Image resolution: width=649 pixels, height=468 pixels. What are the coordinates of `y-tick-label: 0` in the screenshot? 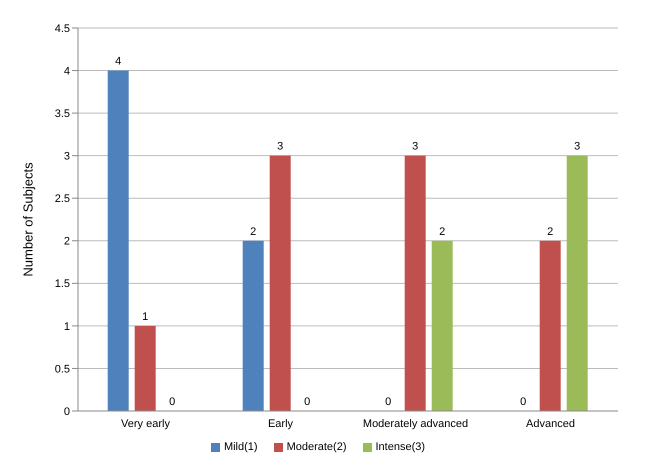 It's located at (67, 412).